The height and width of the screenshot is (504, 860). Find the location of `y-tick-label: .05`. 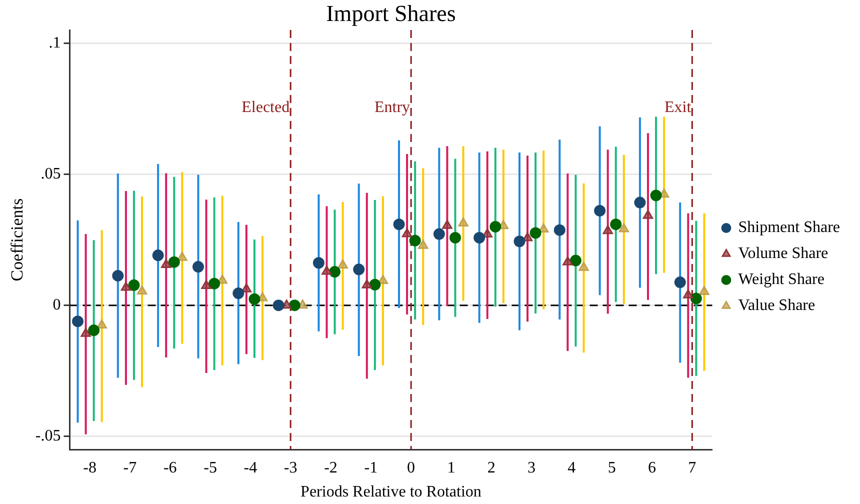

y-tick-label: .05 is located at coordinates (50, 173).